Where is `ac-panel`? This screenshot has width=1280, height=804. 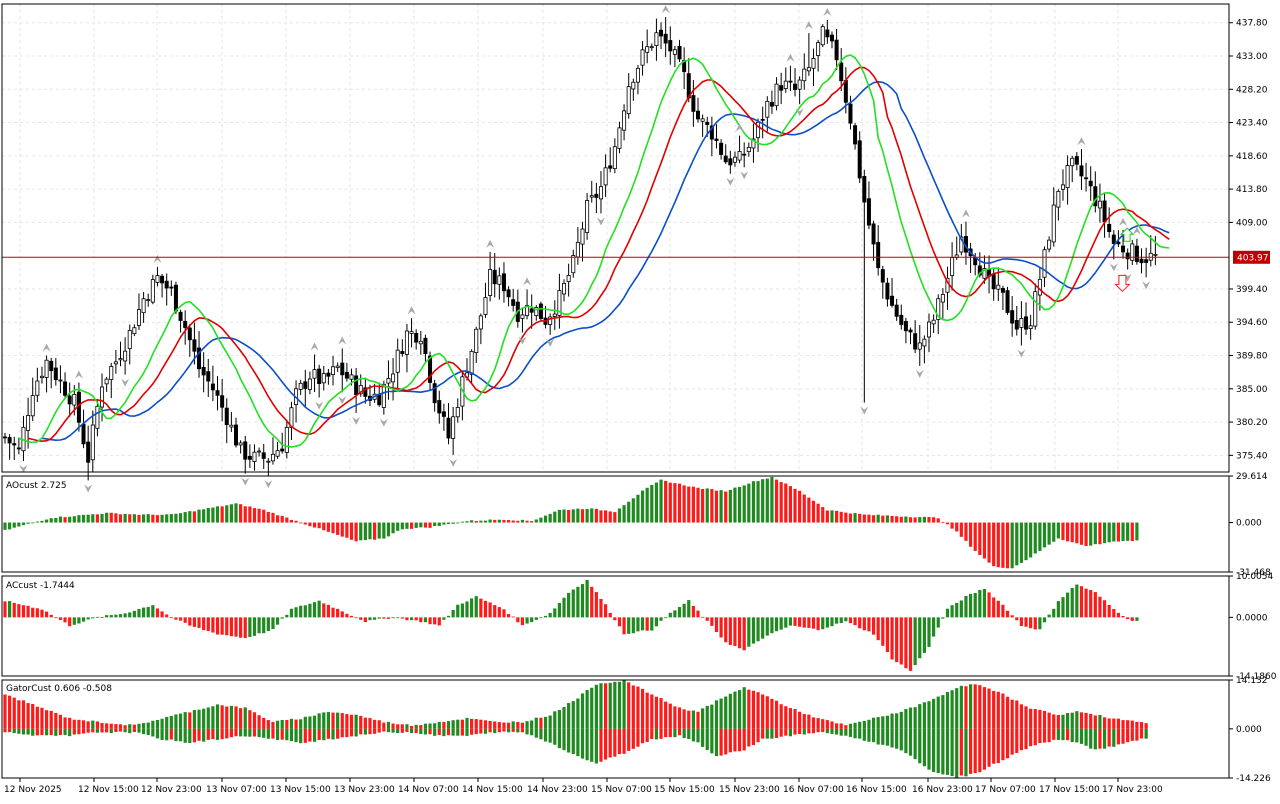
ac-panel is located at coordinates (571, 625).